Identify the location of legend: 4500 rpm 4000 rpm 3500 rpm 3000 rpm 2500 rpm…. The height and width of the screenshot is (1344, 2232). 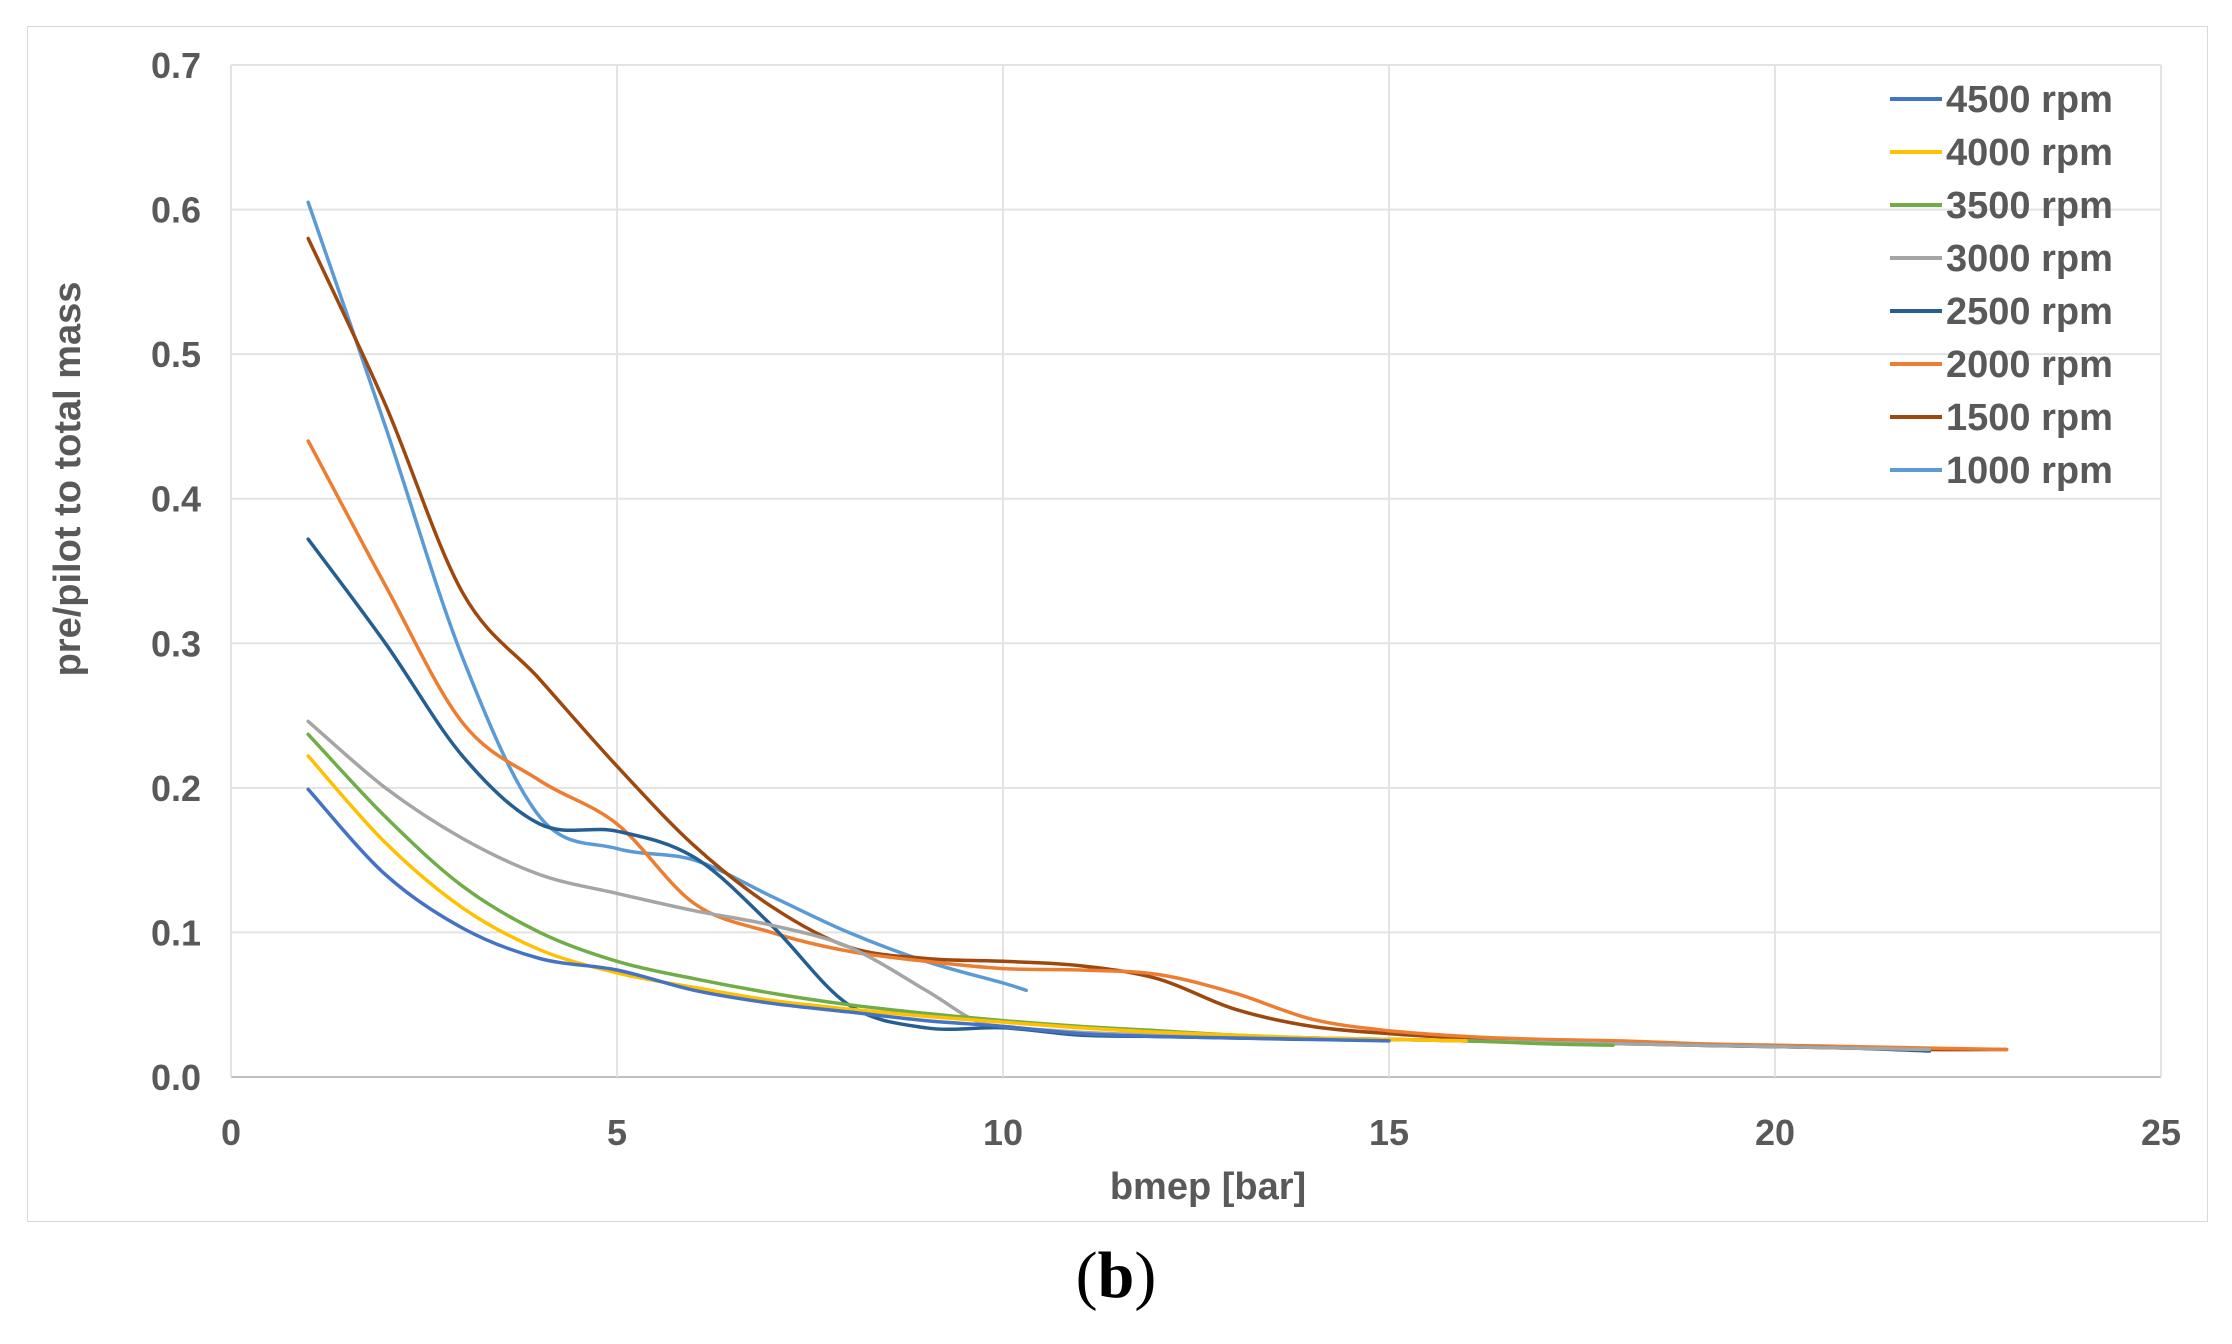
(2001, 285).